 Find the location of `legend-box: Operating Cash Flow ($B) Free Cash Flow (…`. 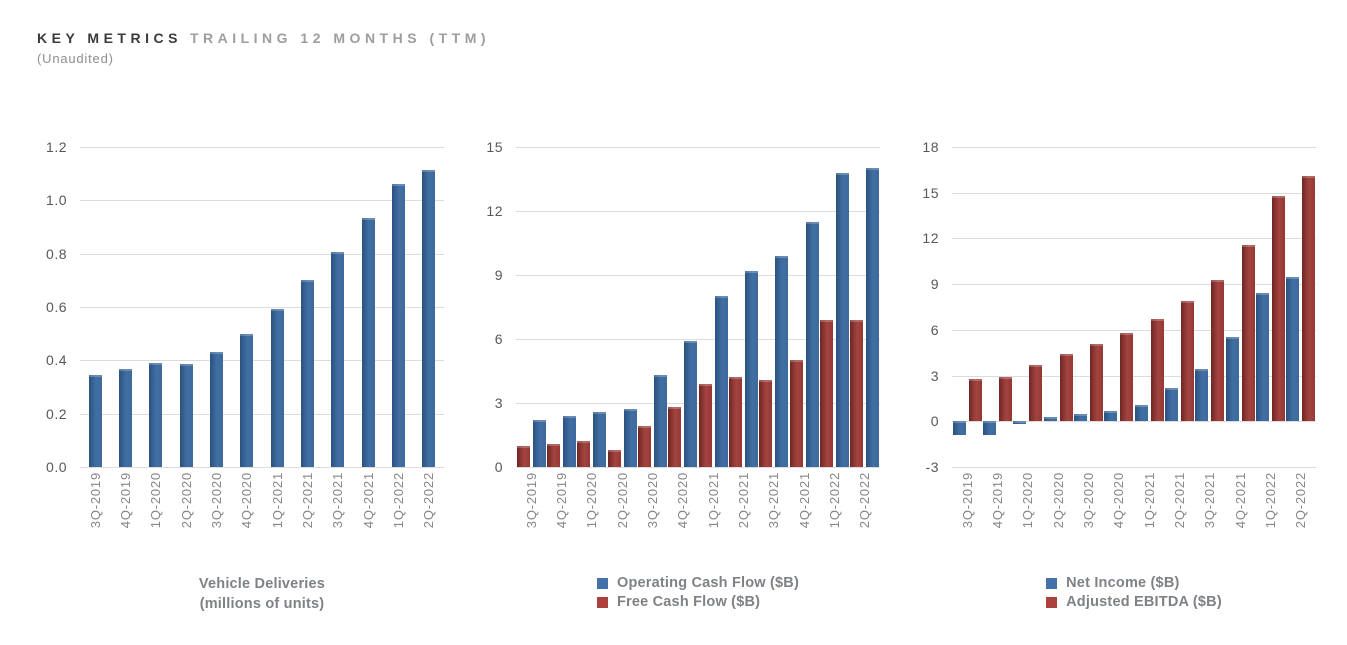

legend-box: Operating Cash Flow ($B) Free Cash Flow (… is located at coordinates (697, 592).